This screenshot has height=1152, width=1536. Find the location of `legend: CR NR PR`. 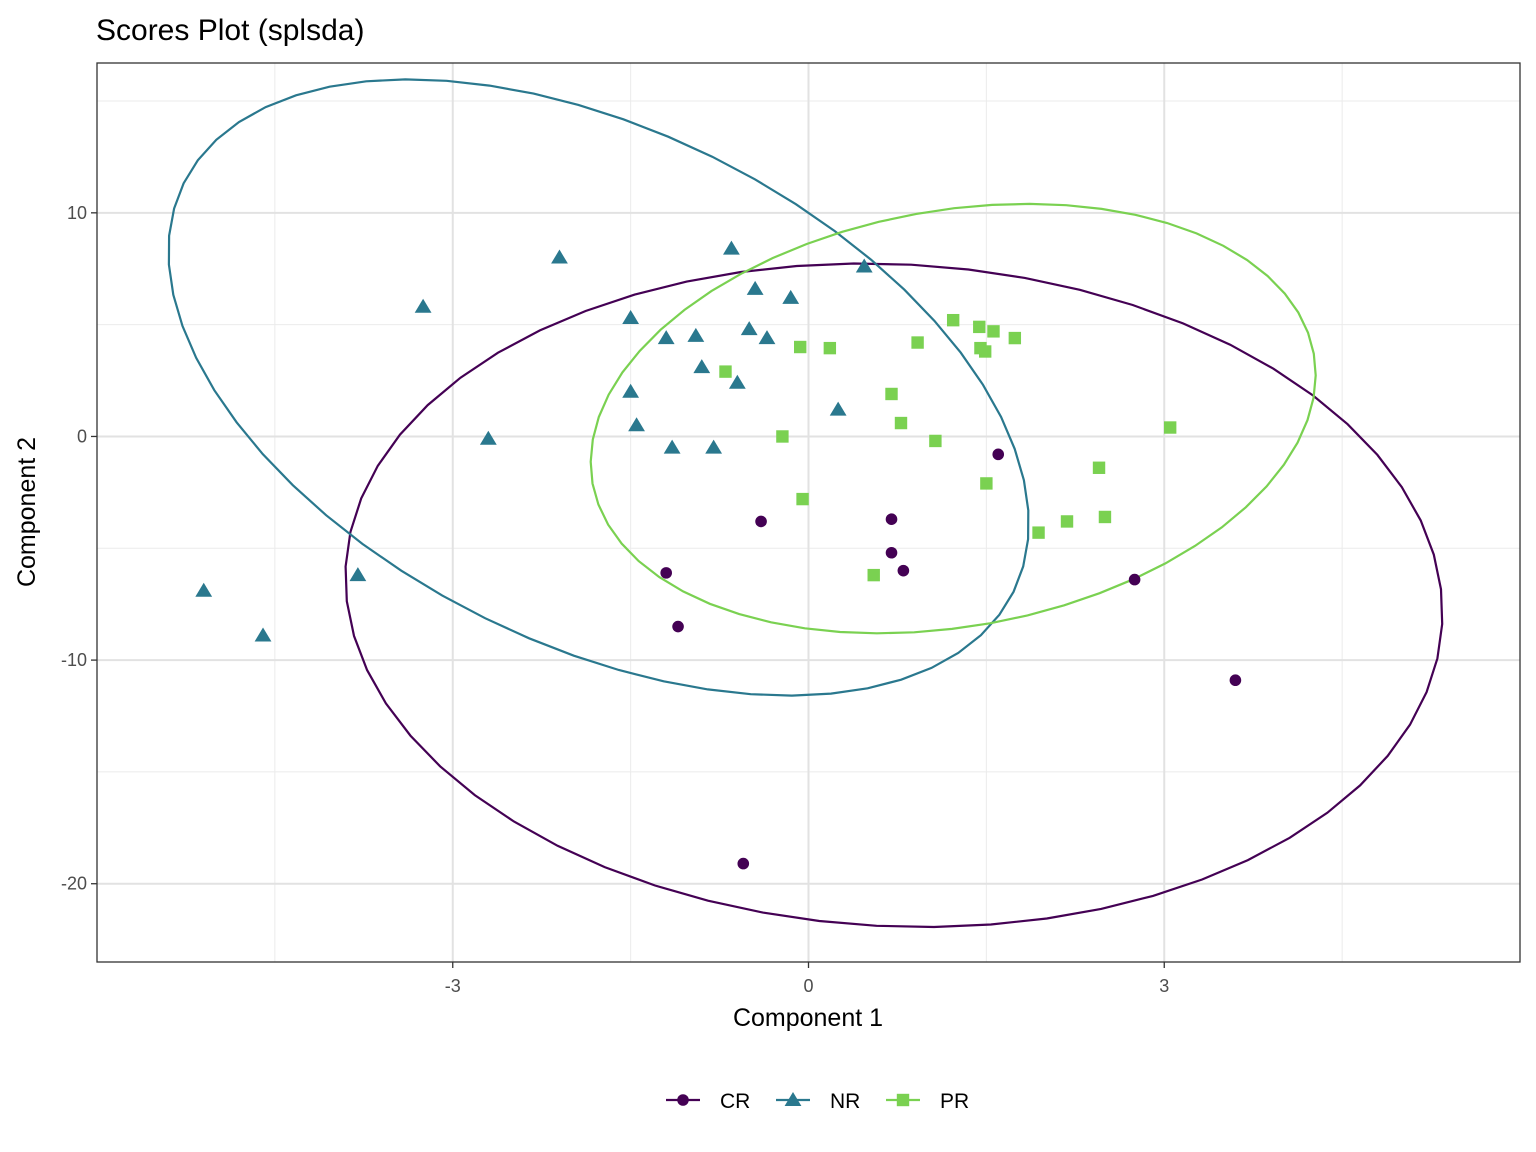

legend: CR NR PR is located at coordinates (817, 1101).